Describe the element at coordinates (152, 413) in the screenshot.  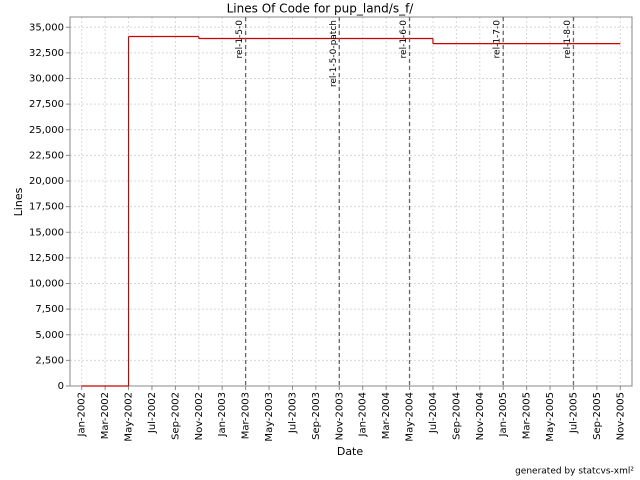
I see `x-tick-label: Jul-2002` at that location.